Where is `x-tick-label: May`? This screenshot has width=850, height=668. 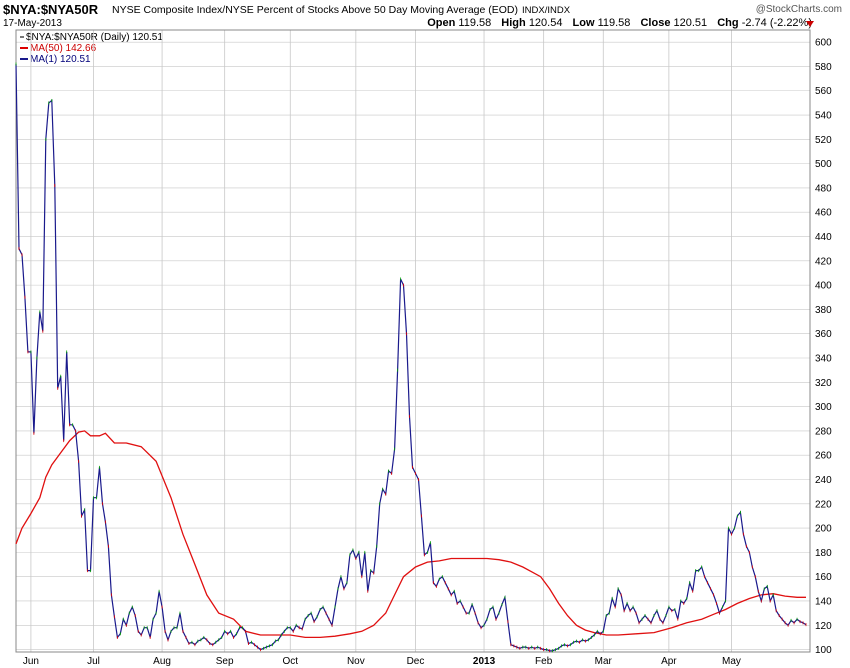
x-tick-label: May is located at coordinates (731, 661).